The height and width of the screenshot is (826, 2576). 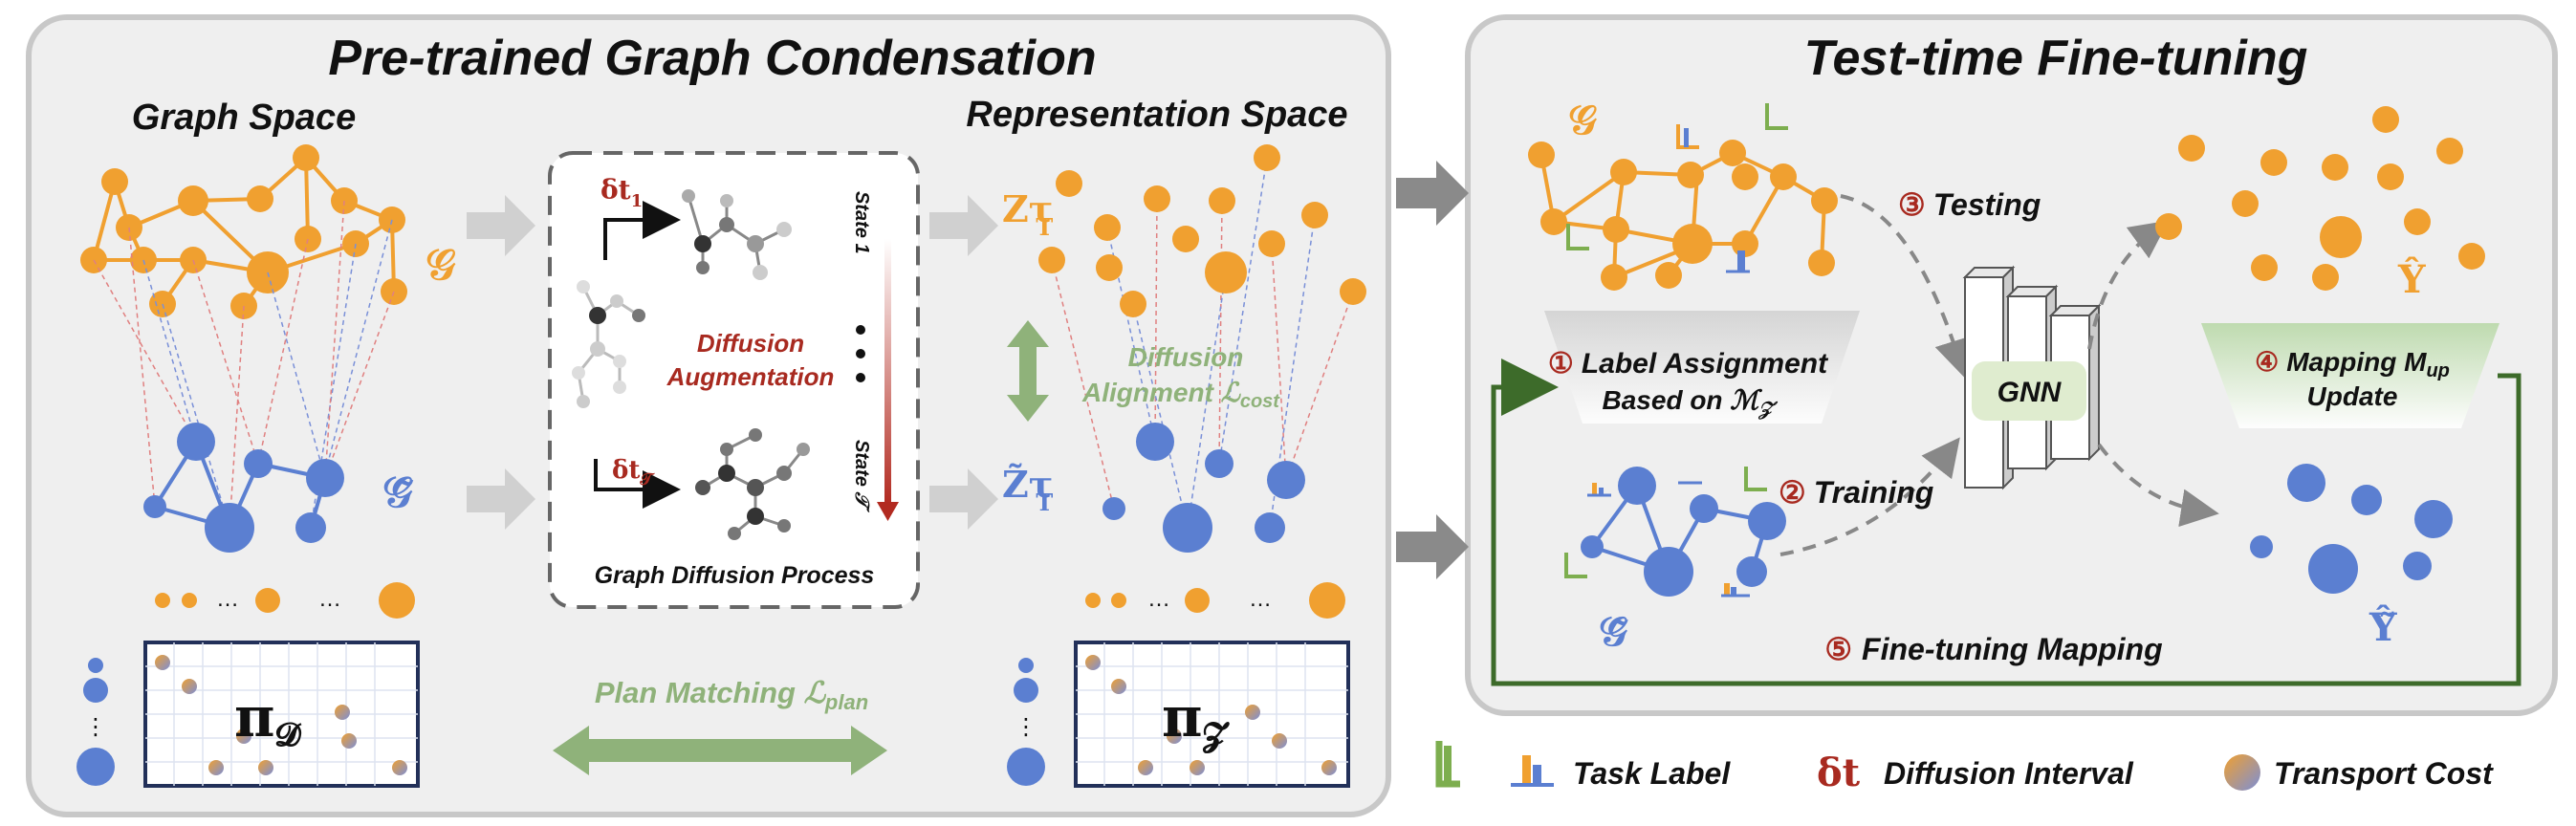 I want to click on gnn-label: GNN, so click(x=2030, y=392).